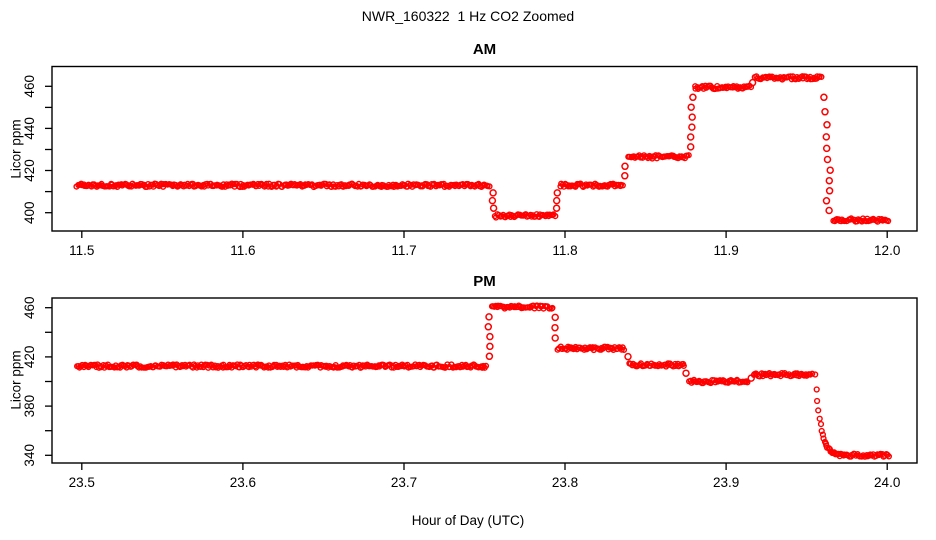 The image size is (936, 540). I want to click on x-tick-label: 23.9, so click(726, 482).